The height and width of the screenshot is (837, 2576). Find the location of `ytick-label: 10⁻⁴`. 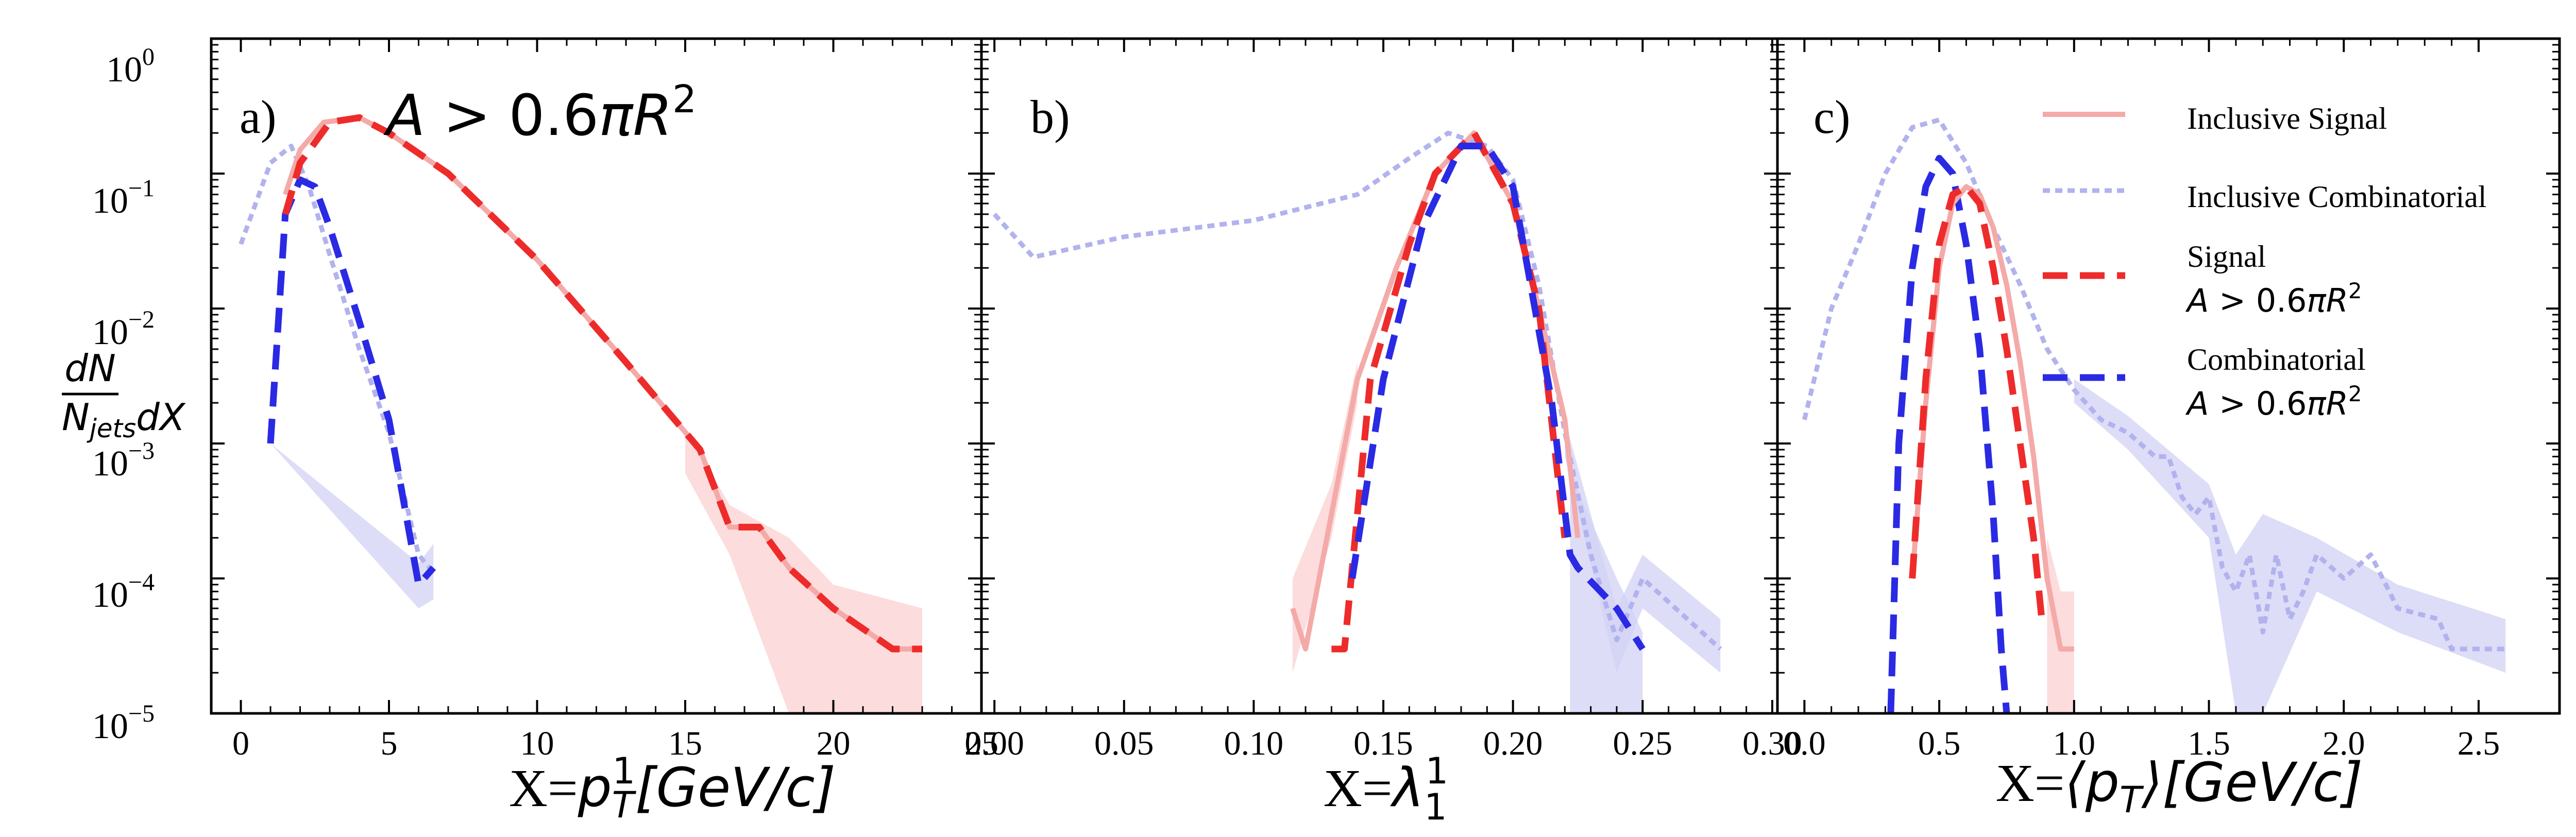

ytick-label: 10⁻⁴ is located at coordinates (124, 592).